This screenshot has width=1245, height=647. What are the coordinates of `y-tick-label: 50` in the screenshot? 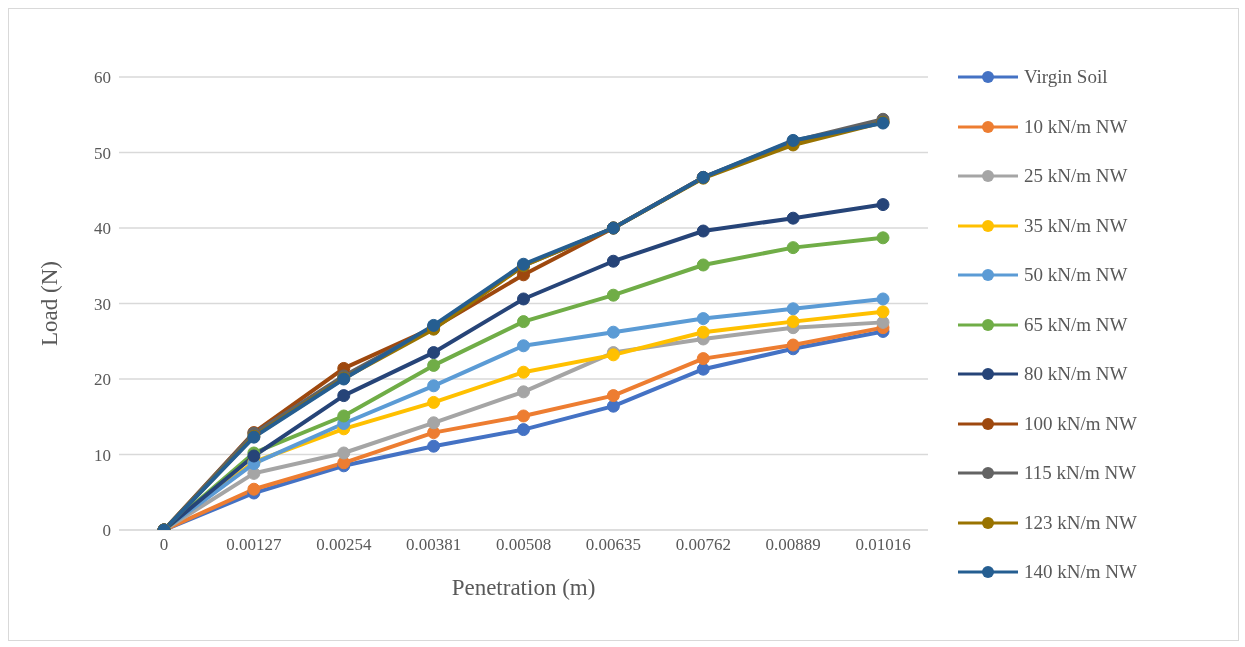 It's located at (102, 153).